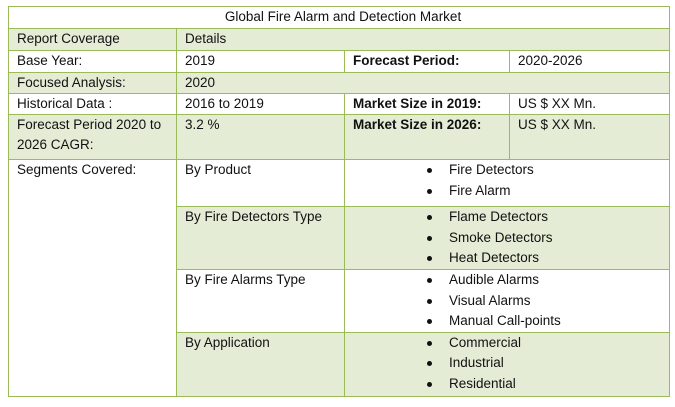 This screenshot has height=407, width=675. I want to click on segment-item: Manual Call-points, so click(546, 321).